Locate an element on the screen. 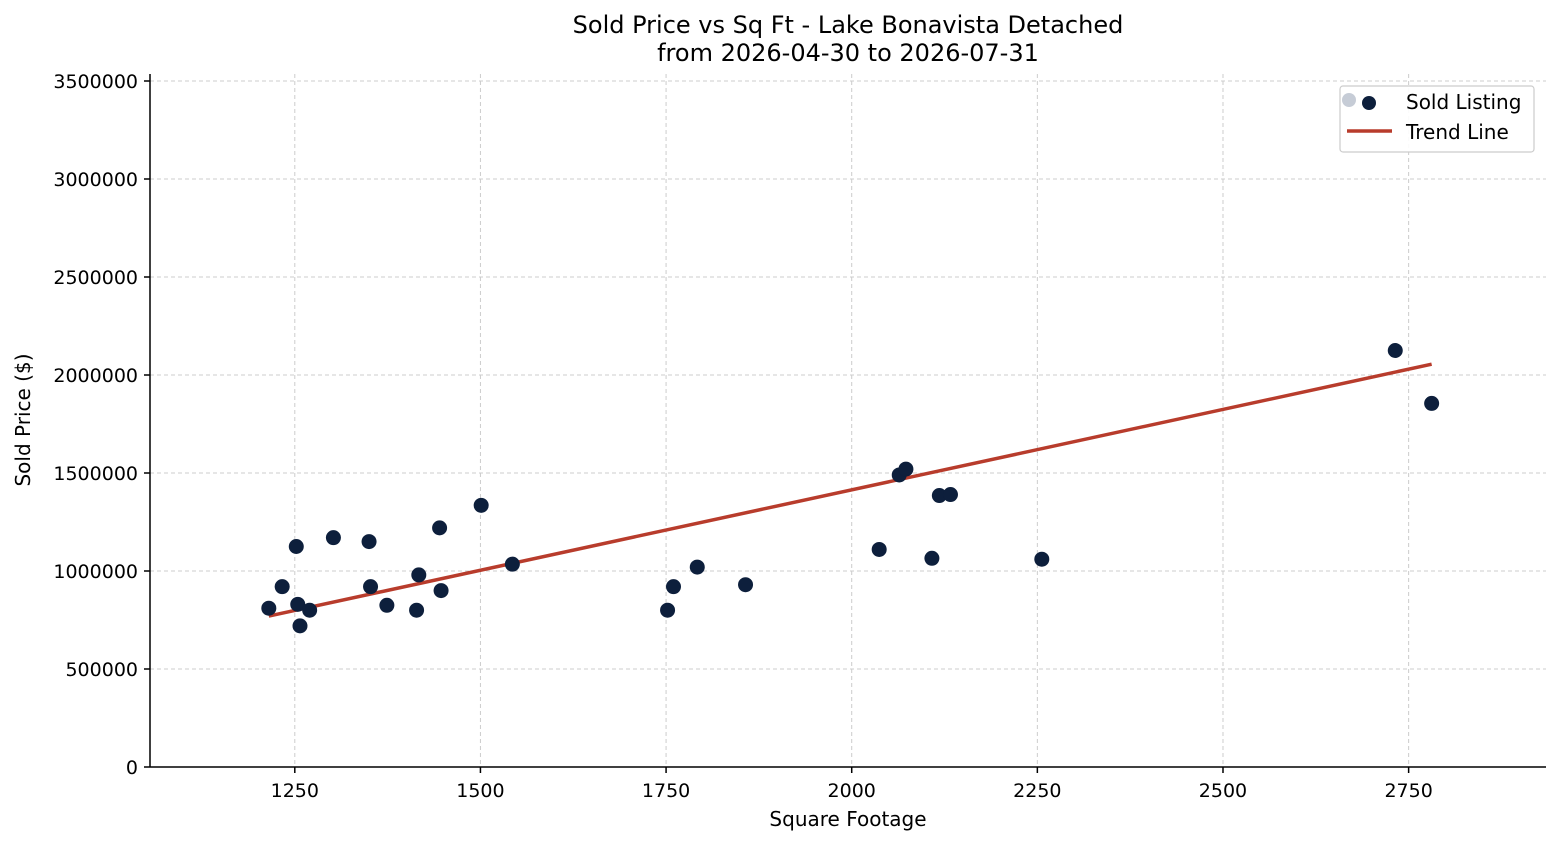 The height and width of the screenshot is (845, 1560). legend-label-sold-listing: Sold Listing is located at coordinates (1463, 102).